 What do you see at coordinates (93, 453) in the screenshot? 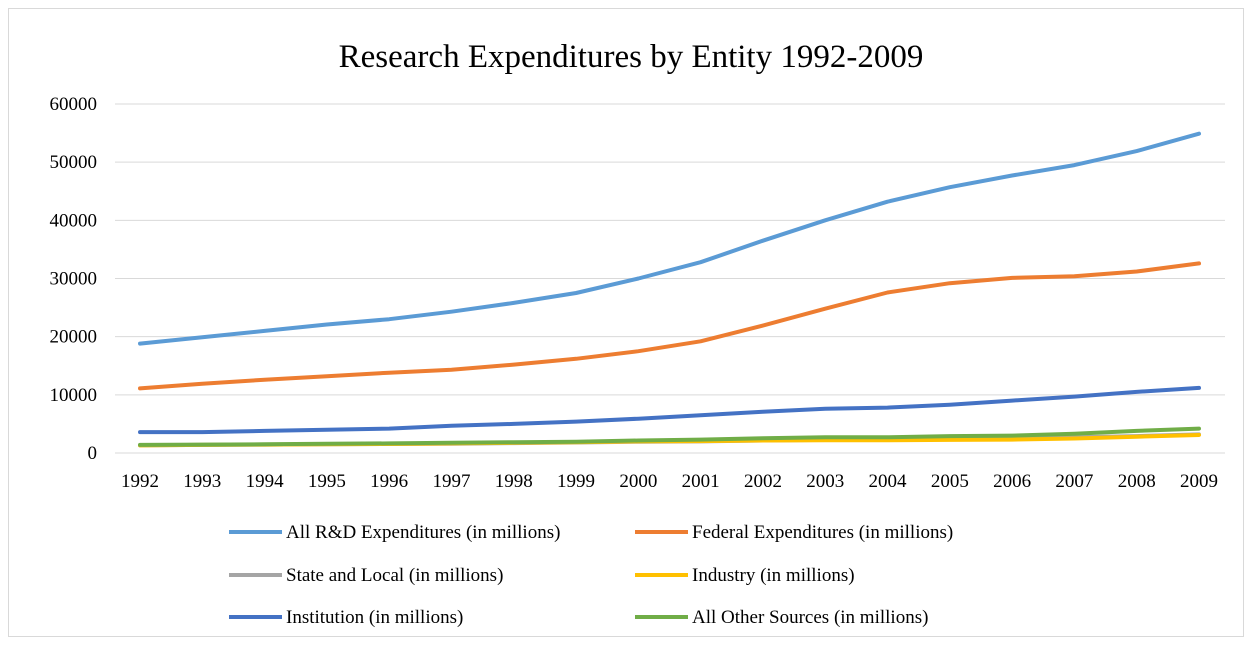
I see `y-tick-label: 0` at bounding box center [93, 453].